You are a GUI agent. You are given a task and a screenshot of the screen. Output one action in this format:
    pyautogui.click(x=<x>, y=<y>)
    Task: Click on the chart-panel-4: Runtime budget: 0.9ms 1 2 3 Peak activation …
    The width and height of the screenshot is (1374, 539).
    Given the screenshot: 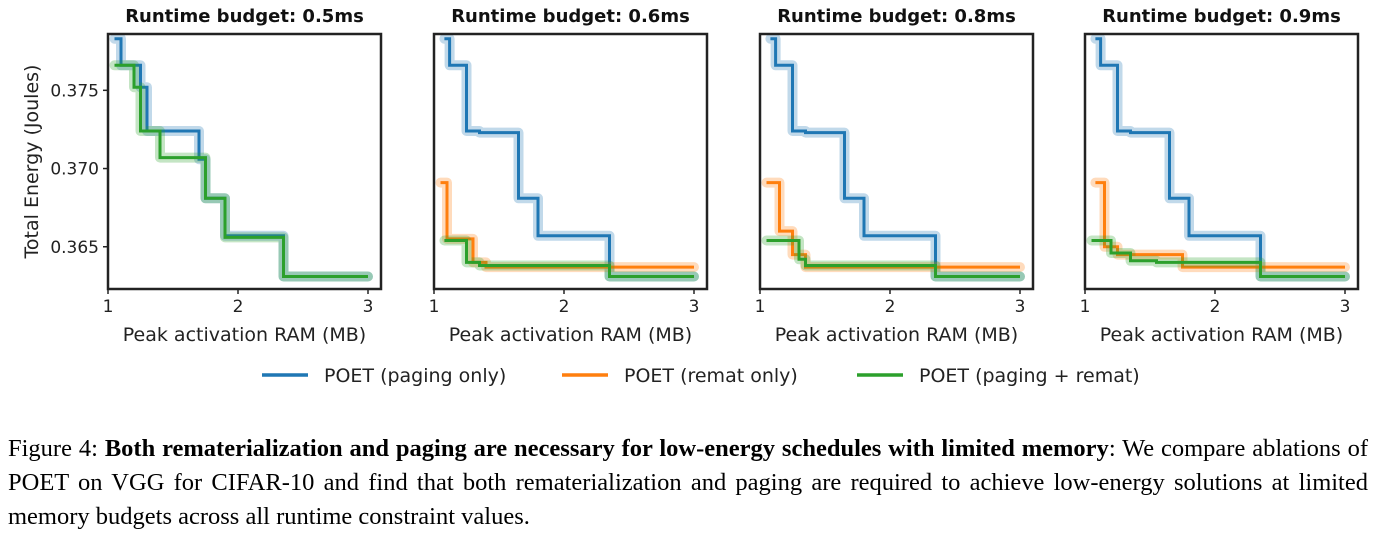 What is the action you would take?
    pyautogui.click(x=1220, y=176)
    